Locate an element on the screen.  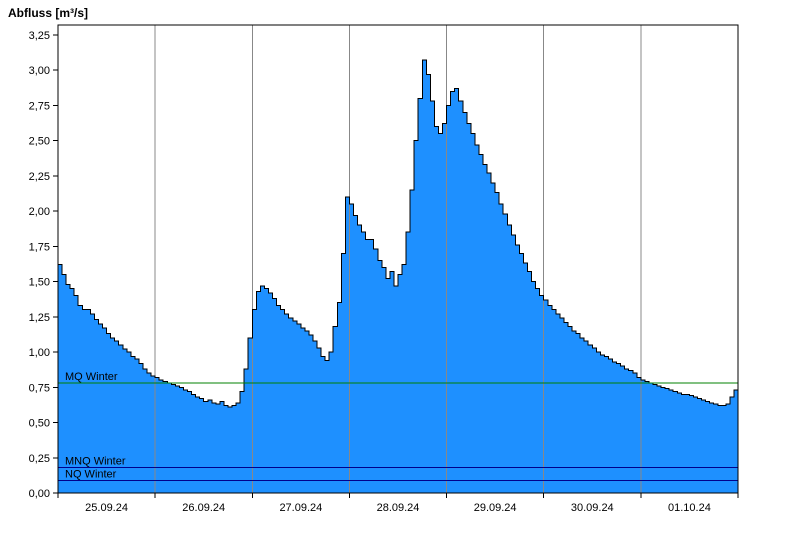
x-axis-tick-label: 29.09.24 is located at coordinates (495, 508).